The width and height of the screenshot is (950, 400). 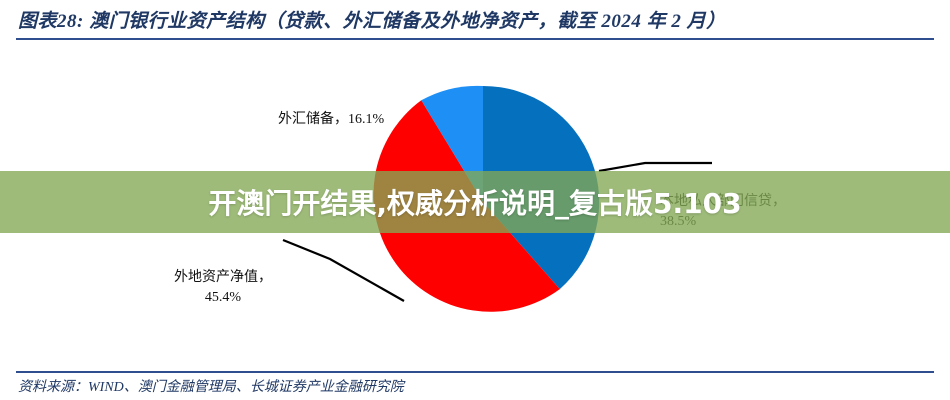 What do you see at coordinates (223, 277) in the screenshot?
I see `data-label-net-foreign-line1: 外地资产净值，` at bounding box center [223, 277].